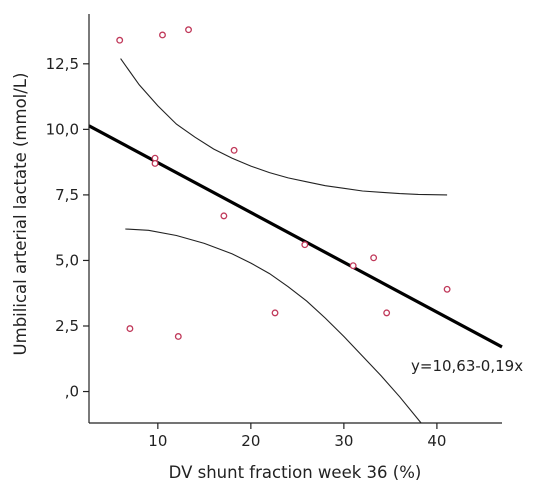 The height and width of the screenshot is (487, 546). I want to click on x-tick-label: 30, so click(343, 441).